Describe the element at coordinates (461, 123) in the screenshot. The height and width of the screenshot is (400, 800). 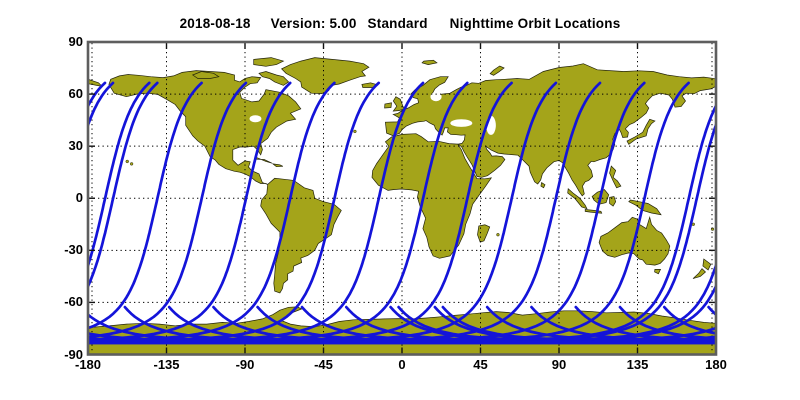
I see `water-black-sea` at that location.